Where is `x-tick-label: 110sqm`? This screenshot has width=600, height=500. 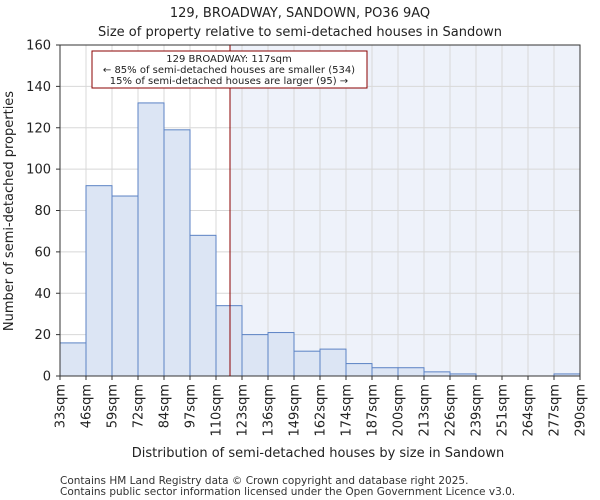 x-tick-label: 110sqm is located at coordinates (217, 410).